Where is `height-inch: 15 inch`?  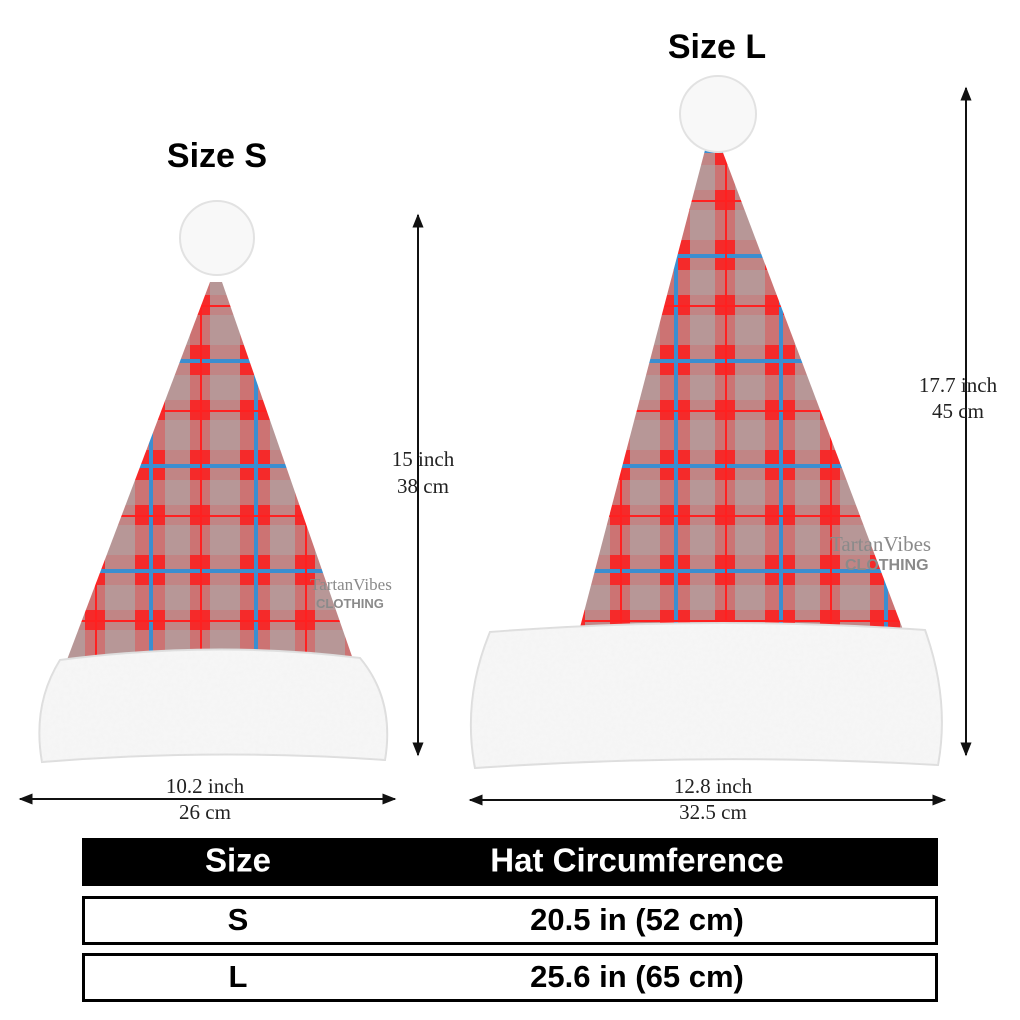 height-inch: 15 inch is located at coordinates (423, 459).